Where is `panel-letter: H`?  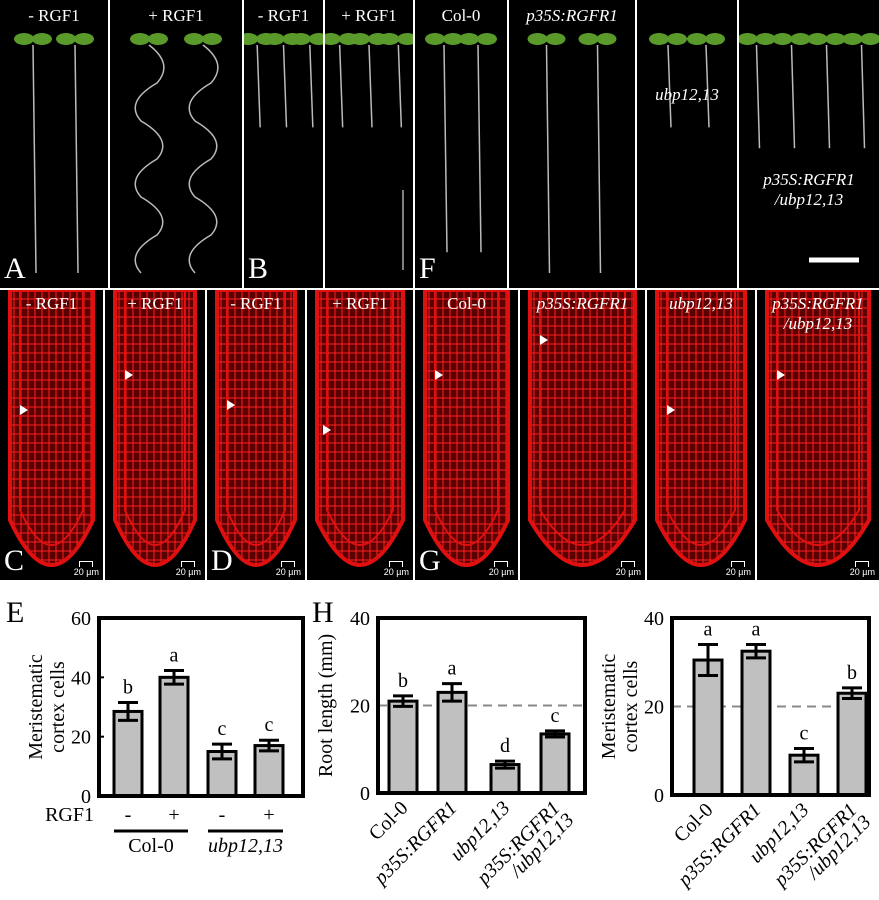 panel-letter: H is located at coordinates (323, 612).